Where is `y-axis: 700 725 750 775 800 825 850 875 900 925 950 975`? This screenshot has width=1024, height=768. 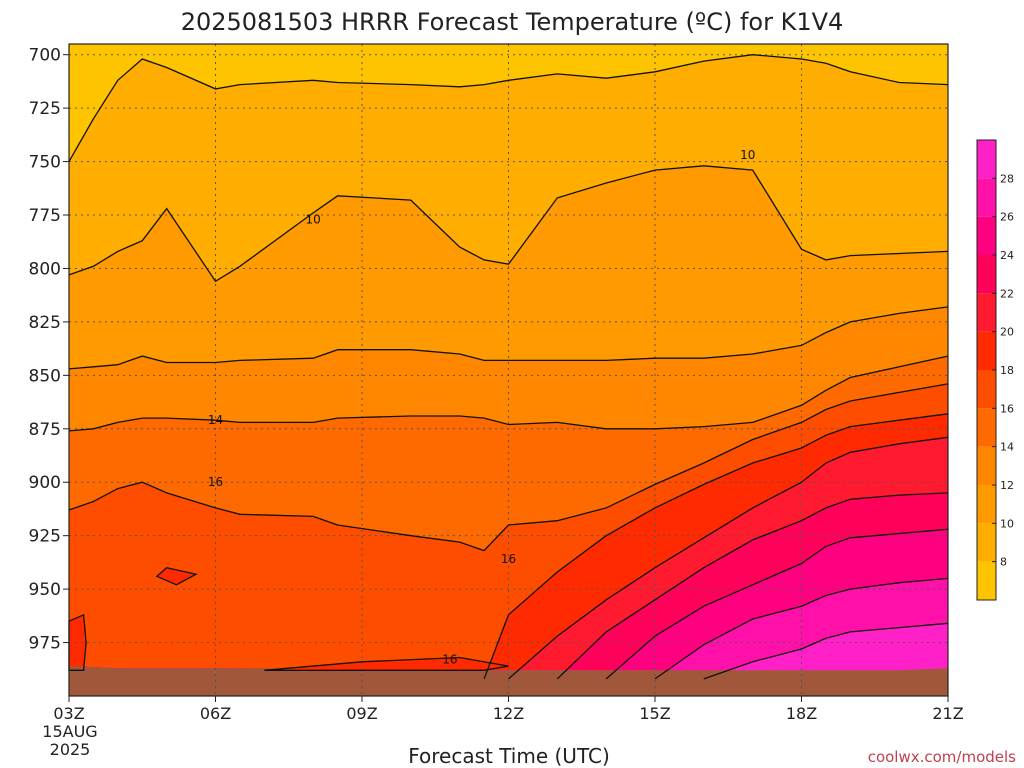
y-axis: 700 725 750 775 800 825 850 875 900 925 950 975 is located at coordinates (49, 350).